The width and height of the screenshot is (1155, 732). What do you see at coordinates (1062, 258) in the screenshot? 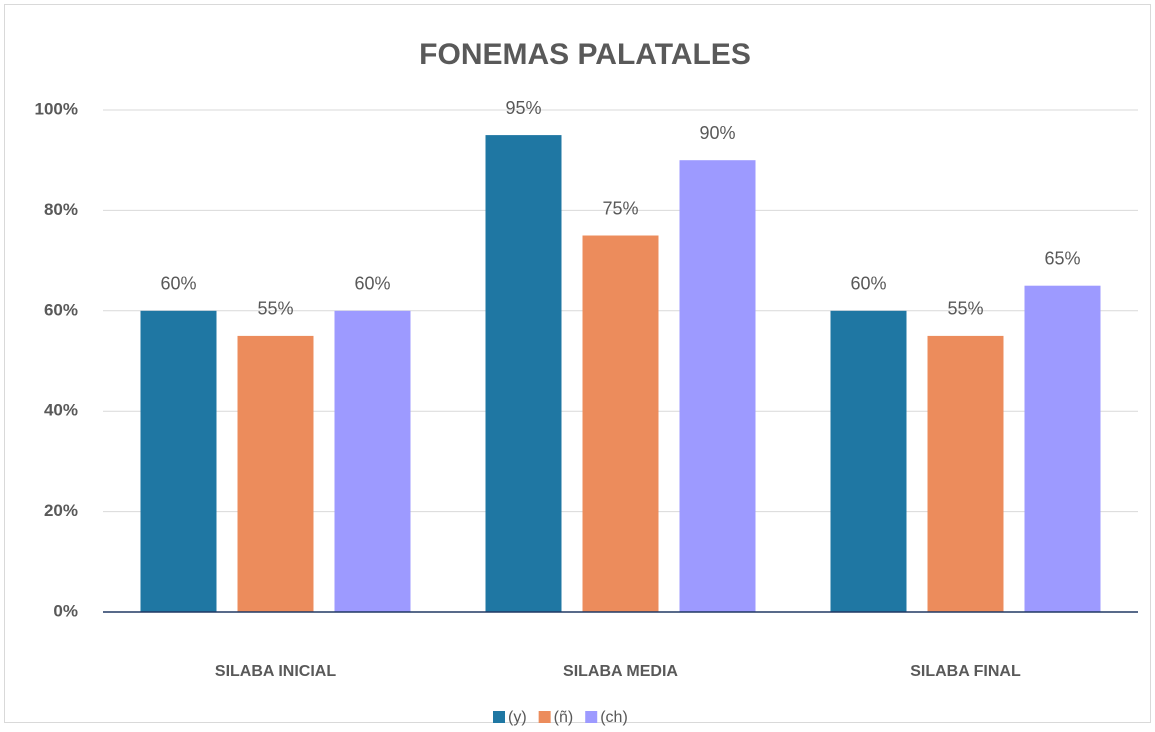
I see `data-label: 65%` at bounding box center [1062, 258].